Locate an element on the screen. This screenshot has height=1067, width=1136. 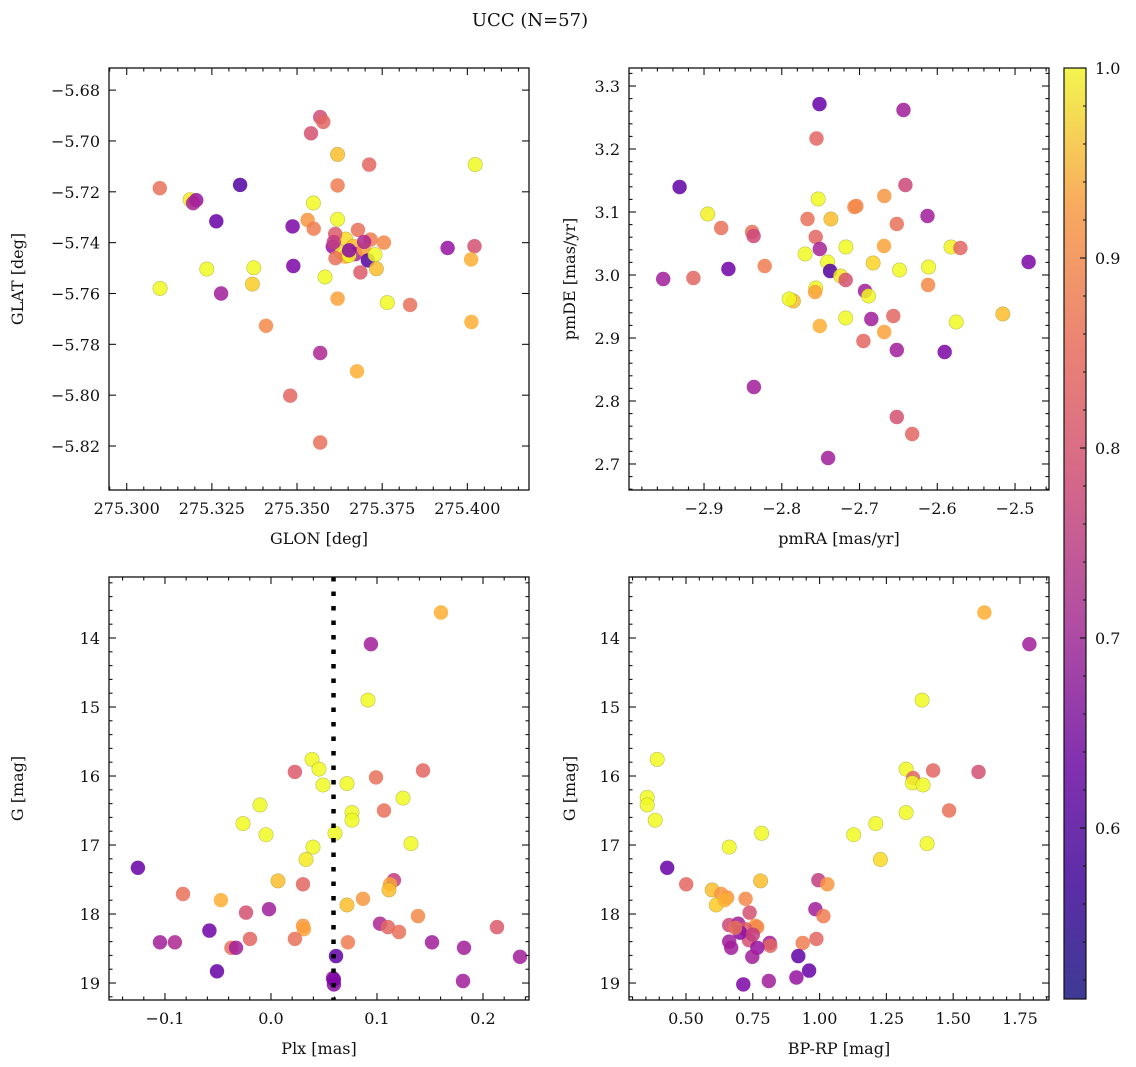
x-tick-label: 1.00 is located at coordinates (820, 1018).